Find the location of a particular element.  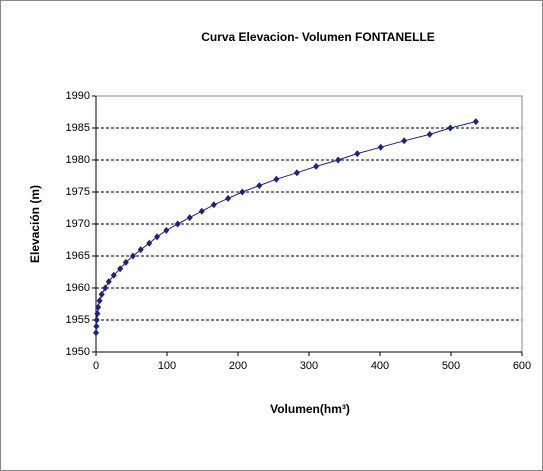

x-tick-label: 500 is located at coordinates (451, 366).